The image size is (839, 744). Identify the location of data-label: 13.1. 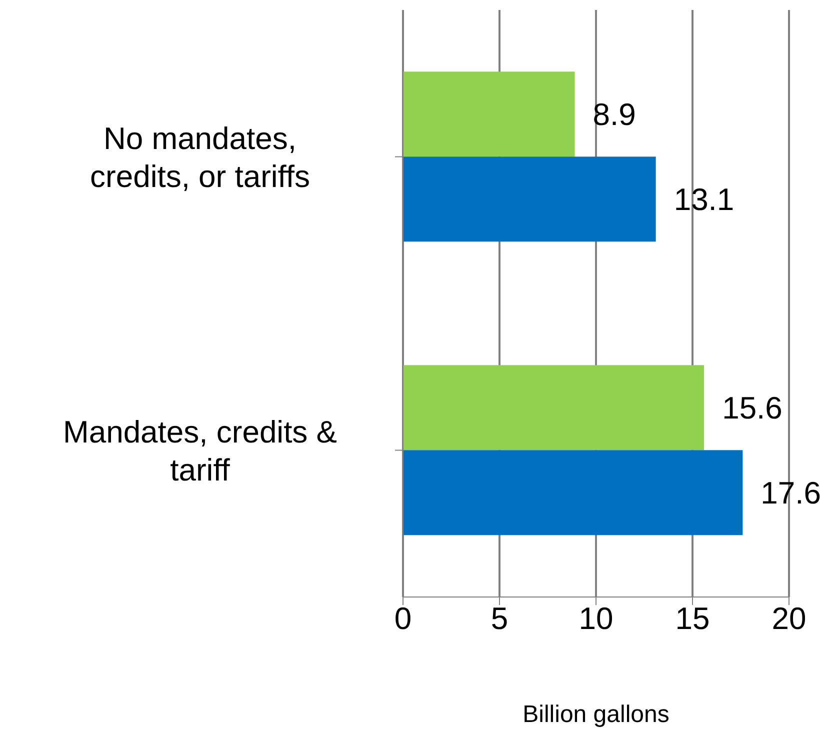
(704, 200).